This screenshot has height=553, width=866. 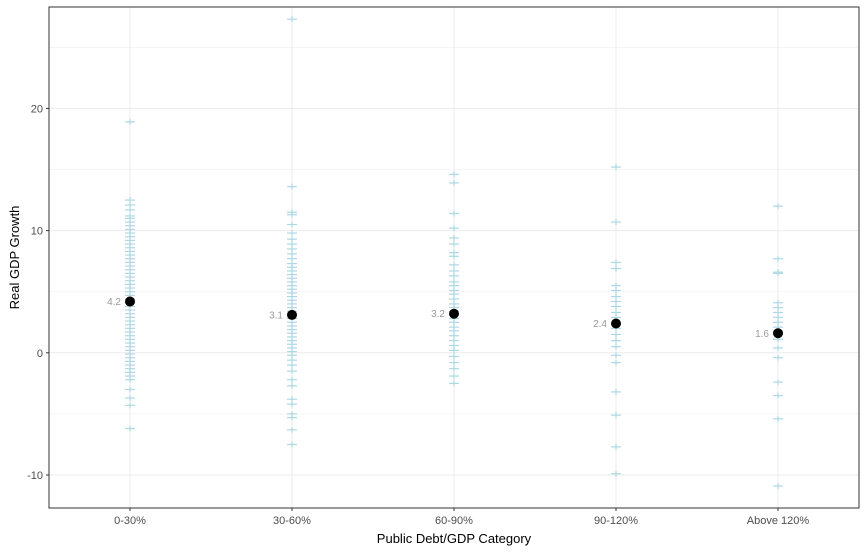 I want to click on mean-label: 3.2, so click(x=438, y=314).